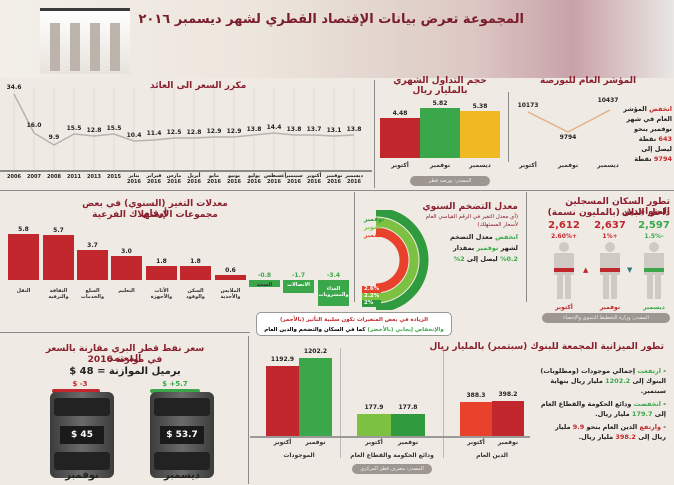  I want to click on pe-line, so click(184, 129).